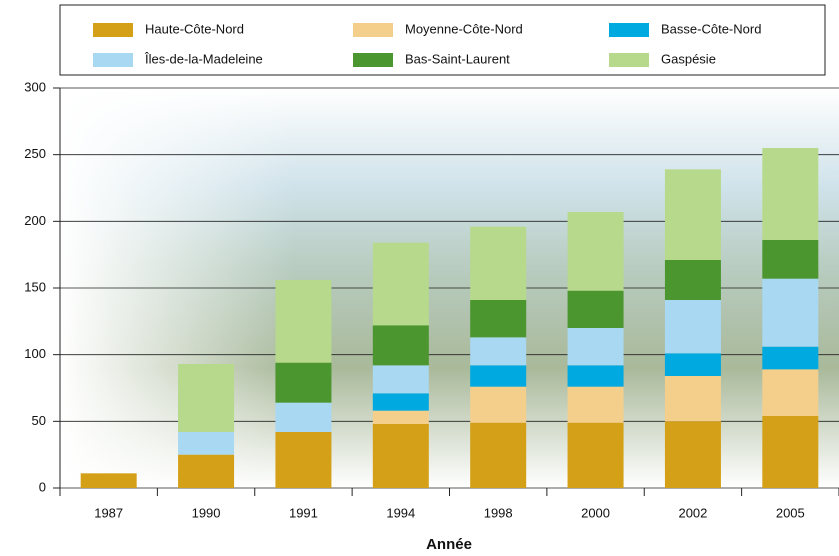 This screenshot has height=556, width=839. I want to click on y-tick-label: 250, so click(35, 153).